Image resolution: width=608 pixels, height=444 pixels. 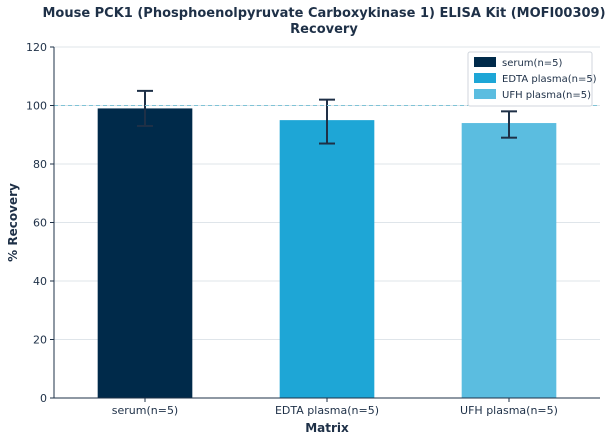 I want to click on x-axis-title: Matrix, so click(x=327, y=428).